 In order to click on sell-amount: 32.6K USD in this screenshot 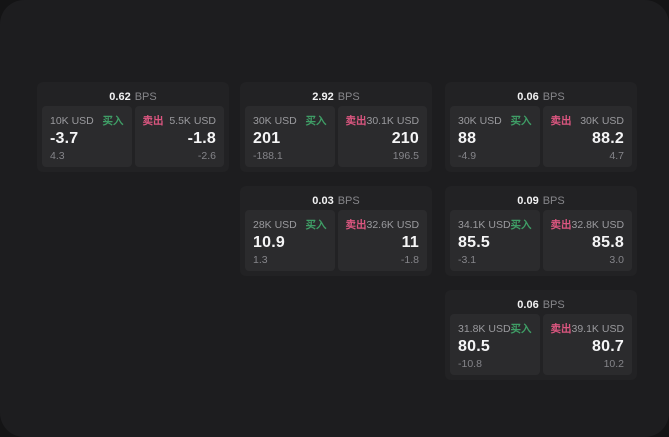, I will do `click(393, 224)`.